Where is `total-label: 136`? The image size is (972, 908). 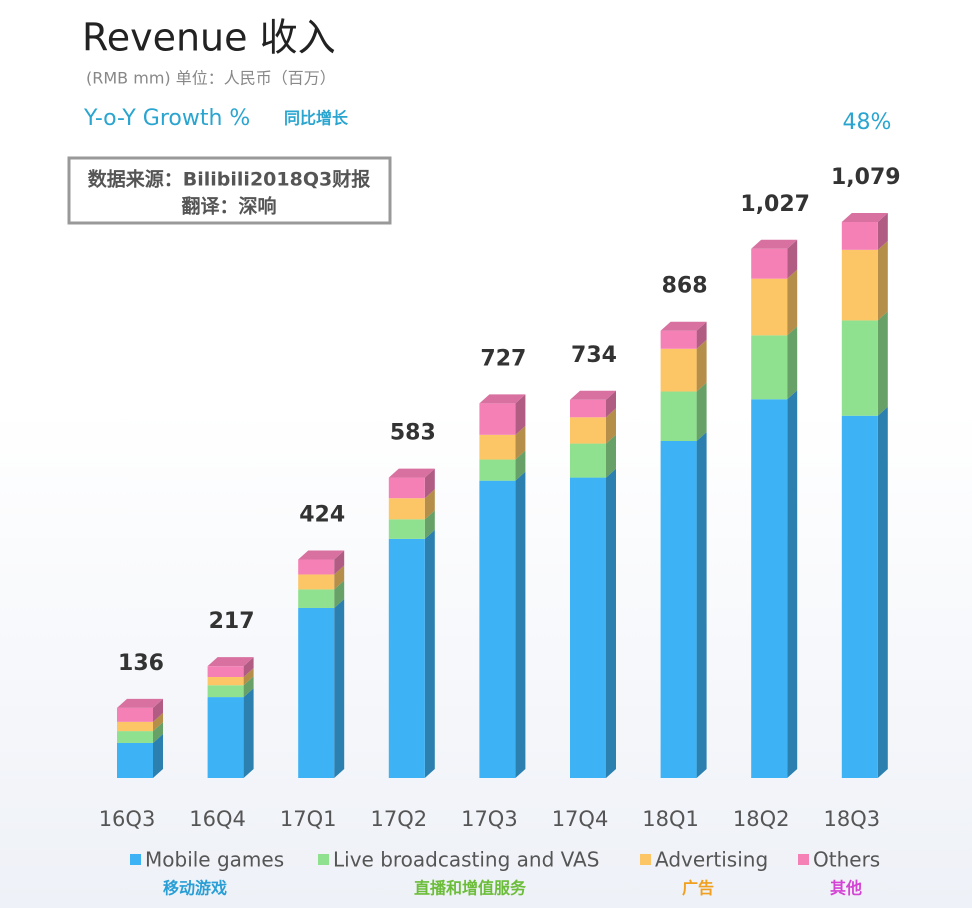
total-label: 136 is located at coordinates (141, 663).